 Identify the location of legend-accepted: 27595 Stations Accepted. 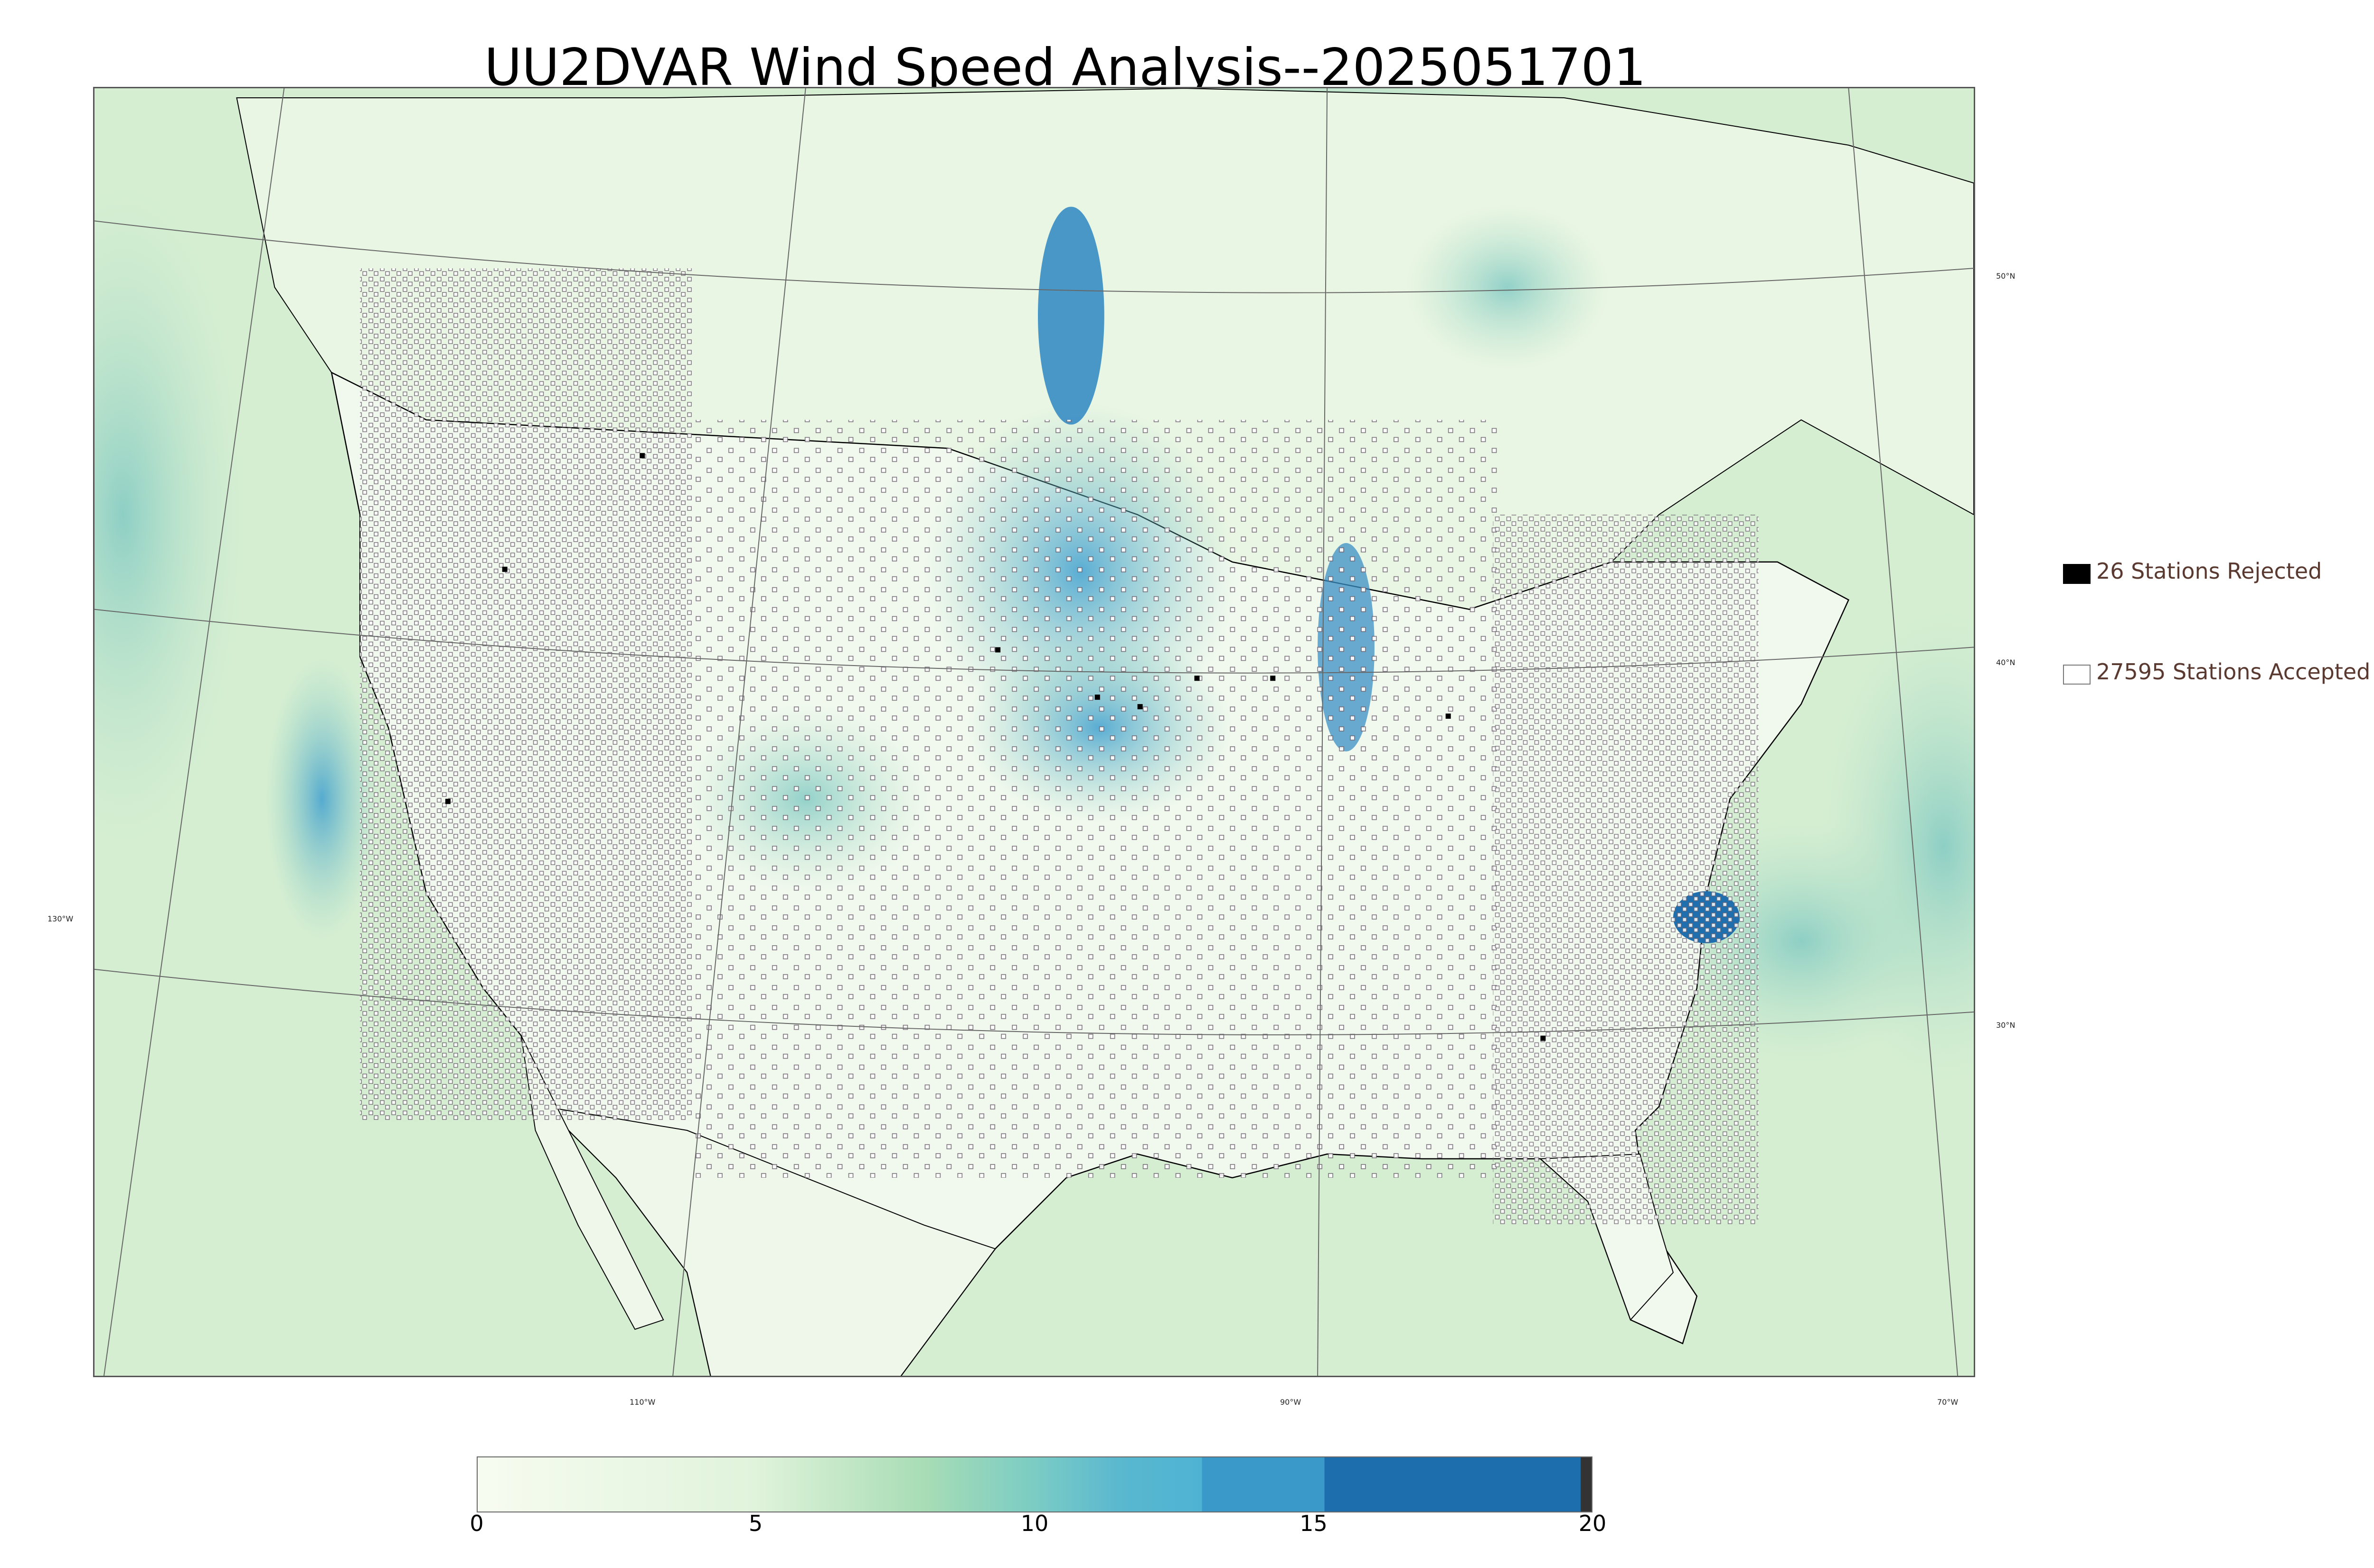
(2218, 673).